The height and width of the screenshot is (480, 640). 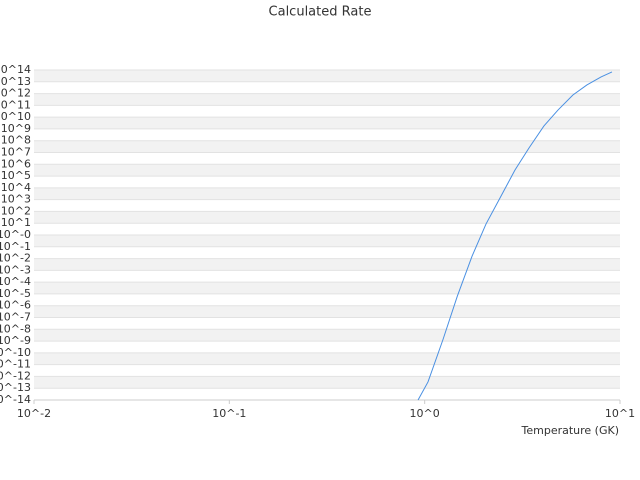 I want to click on y-tick-label: 10^10, so click(x=15, y=116).